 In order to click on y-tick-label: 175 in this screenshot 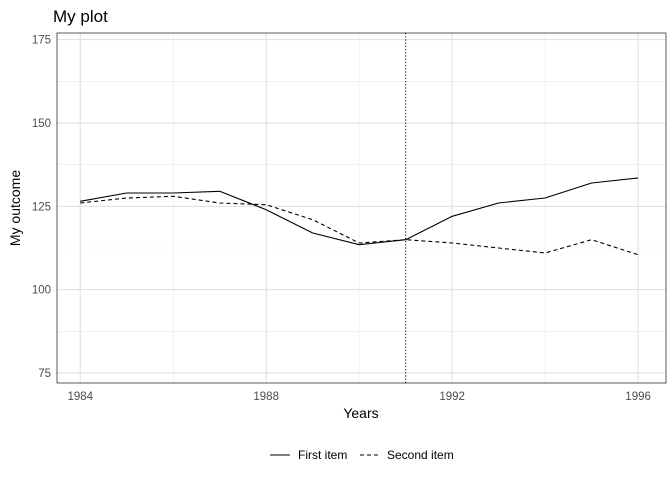, I will do `click(41, 41)`.